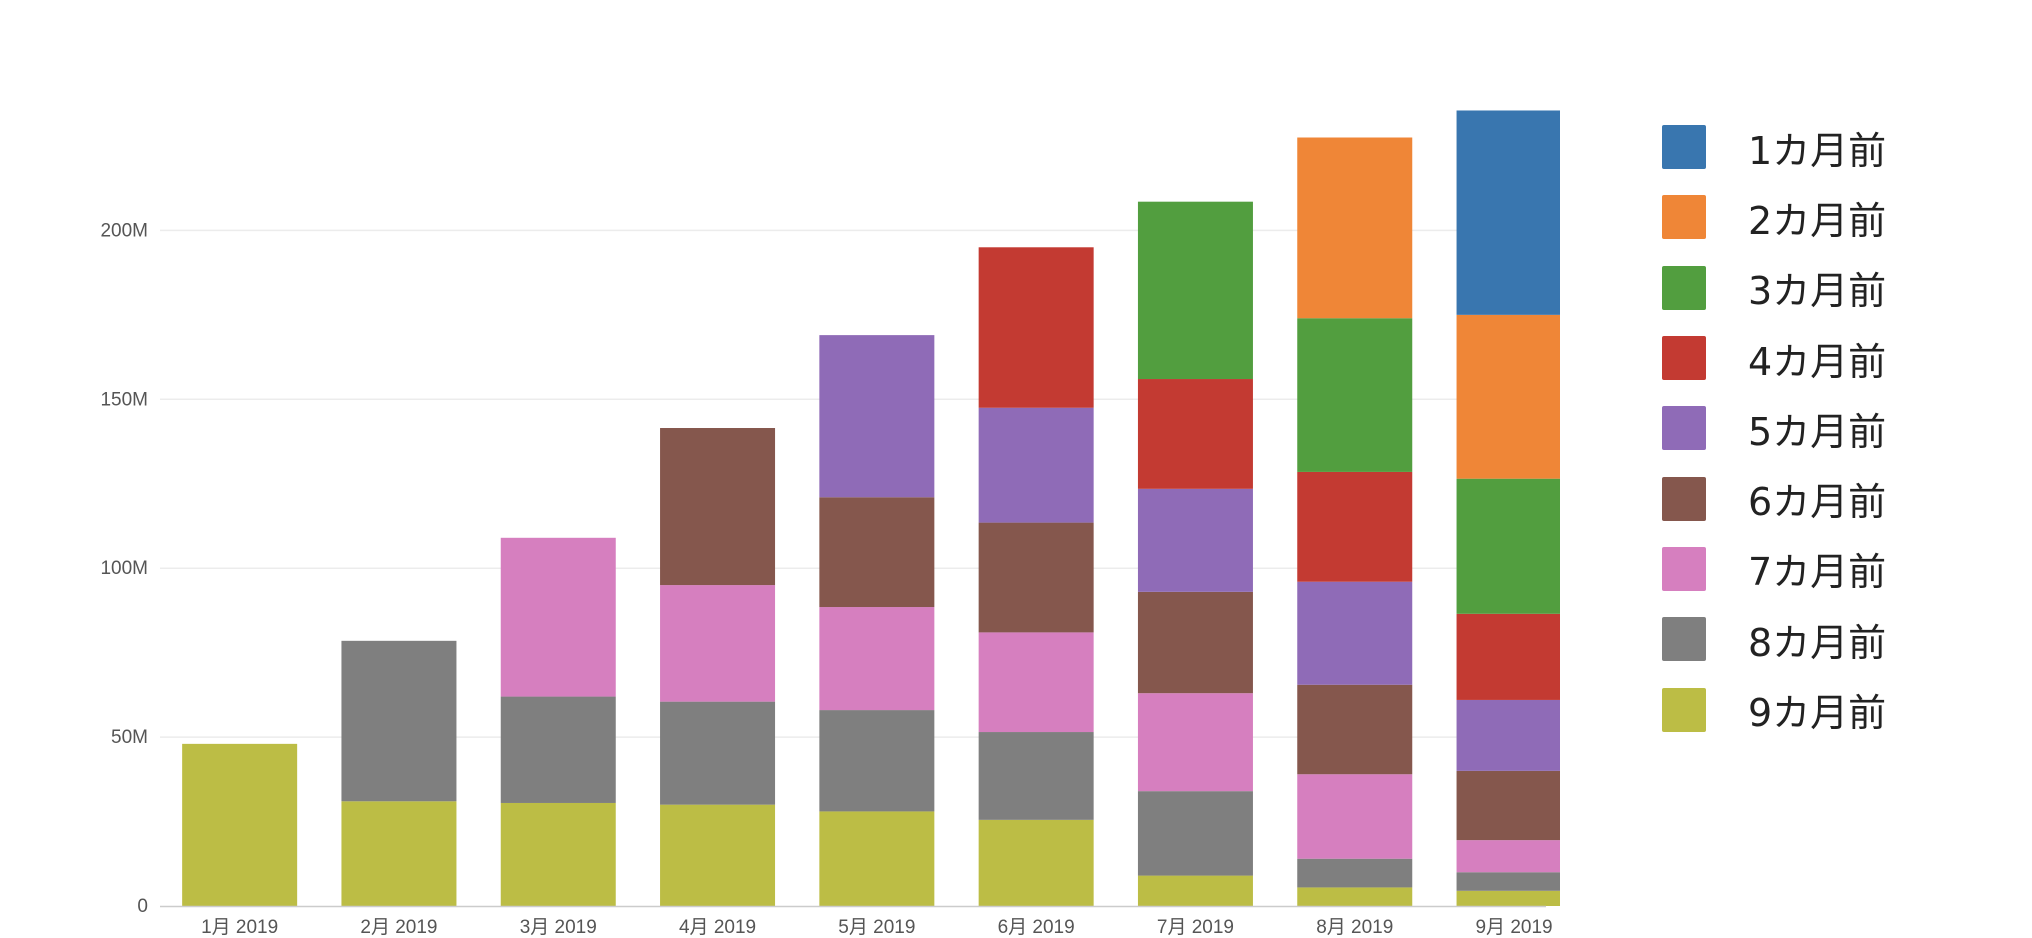 This screenshot has width=2032, height=938. What do you see at coordinates (1817, 431) in the screenshot?
I see `legend-label: 5カ月前` at bounding box center [1817, 431].